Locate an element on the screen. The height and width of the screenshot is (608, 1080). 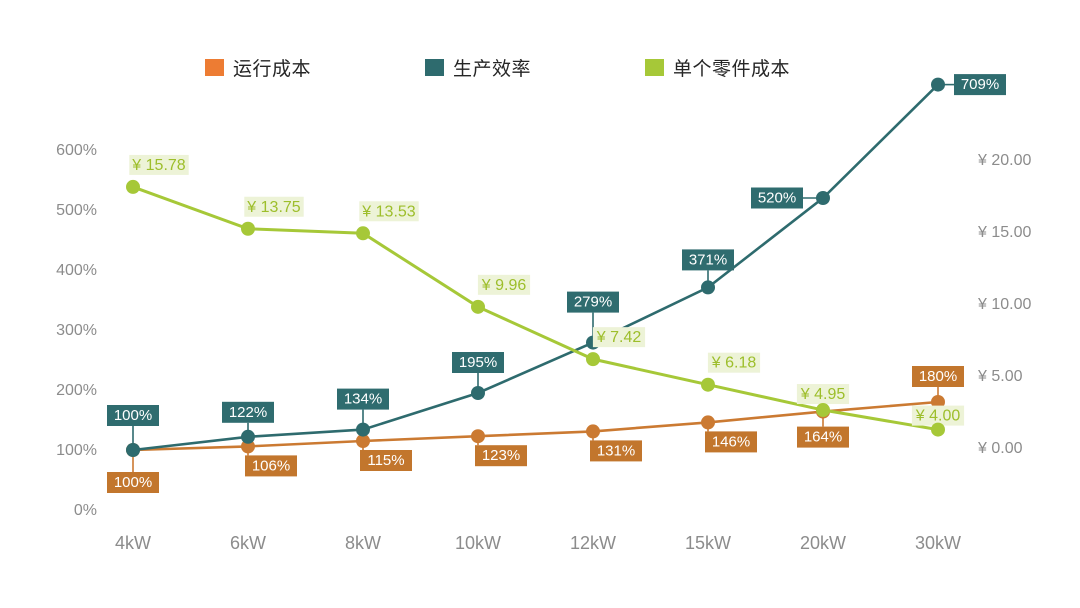
data-label: 180% is located at coordinates (938, 376).